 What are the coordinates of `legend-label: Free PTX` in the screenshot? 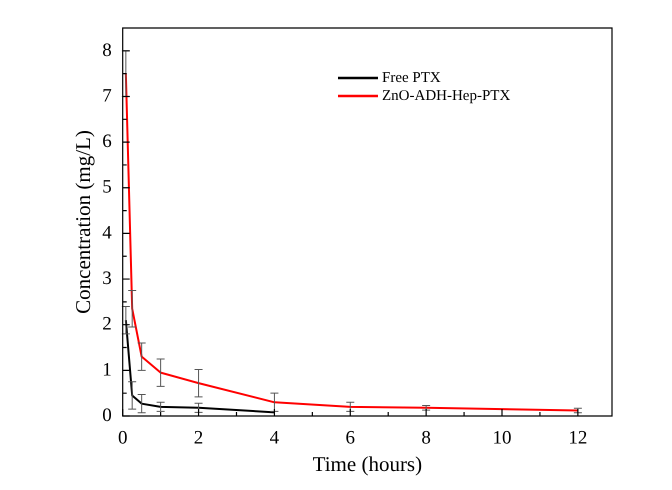 It's located at (411, 78).